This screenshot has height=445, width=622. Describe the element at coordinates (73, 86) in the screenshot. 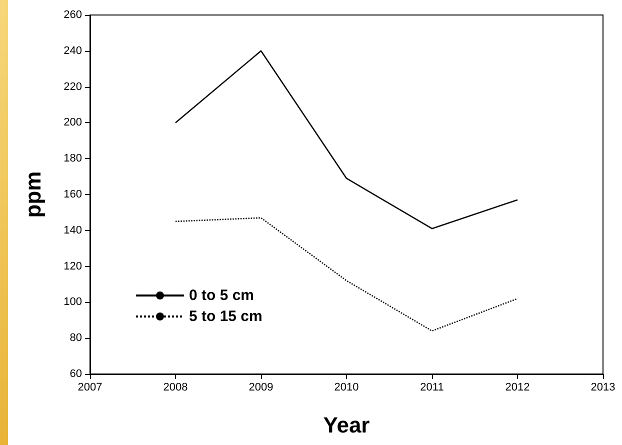

I see `y-tick-label: 220` at that location.